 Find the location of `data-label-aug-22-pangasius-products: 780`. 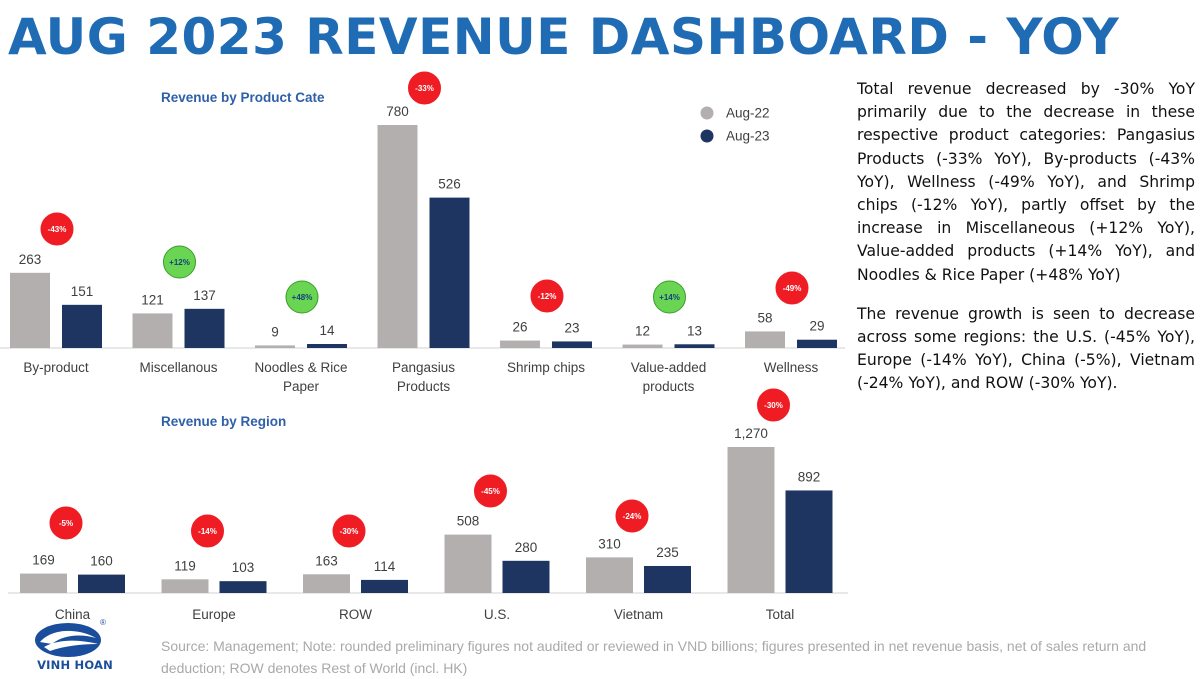

data-label-aug-22-pangasius-products: 780 is located at coordinates (397, 111).